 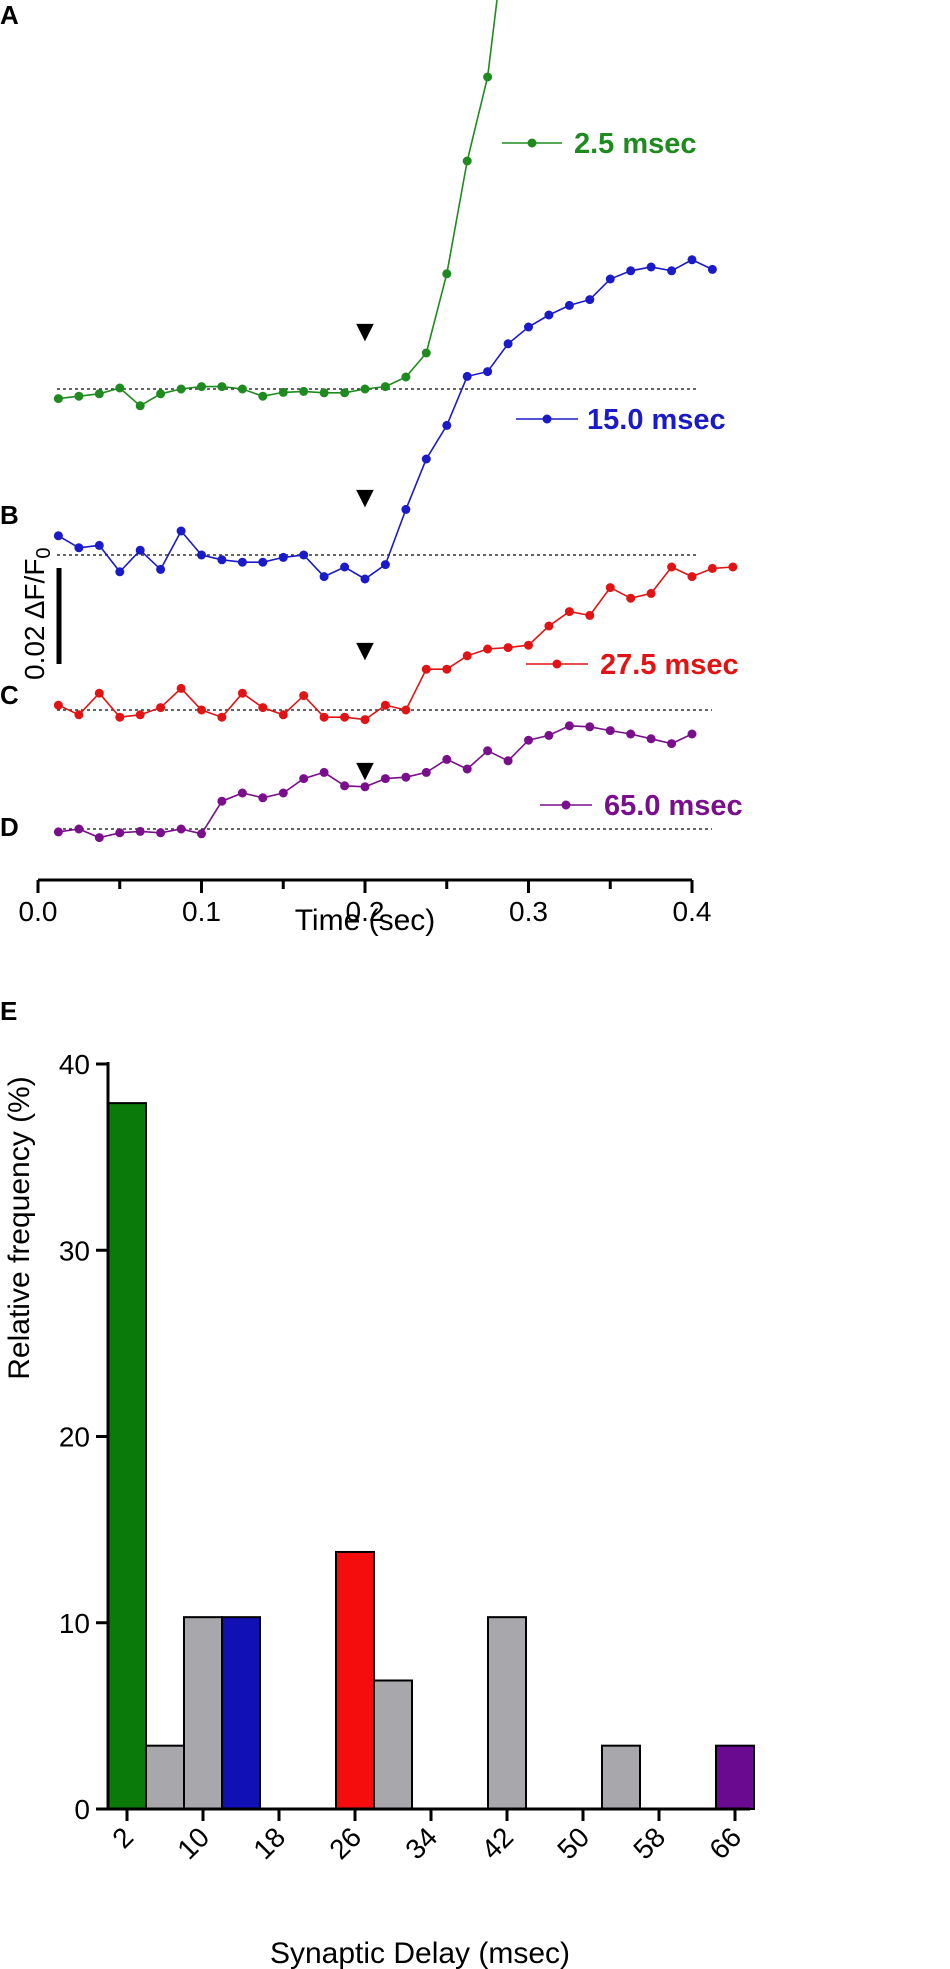 I want to click on trace-b: ▼ 15.0 msec, so click(x=389, y=419).